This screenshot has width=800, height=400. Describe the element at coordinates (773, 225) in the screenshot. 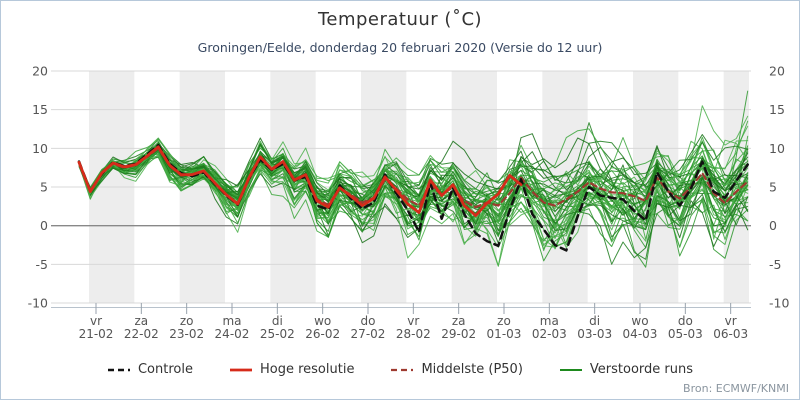

I see `y-axis-label-right: 0` at that location.